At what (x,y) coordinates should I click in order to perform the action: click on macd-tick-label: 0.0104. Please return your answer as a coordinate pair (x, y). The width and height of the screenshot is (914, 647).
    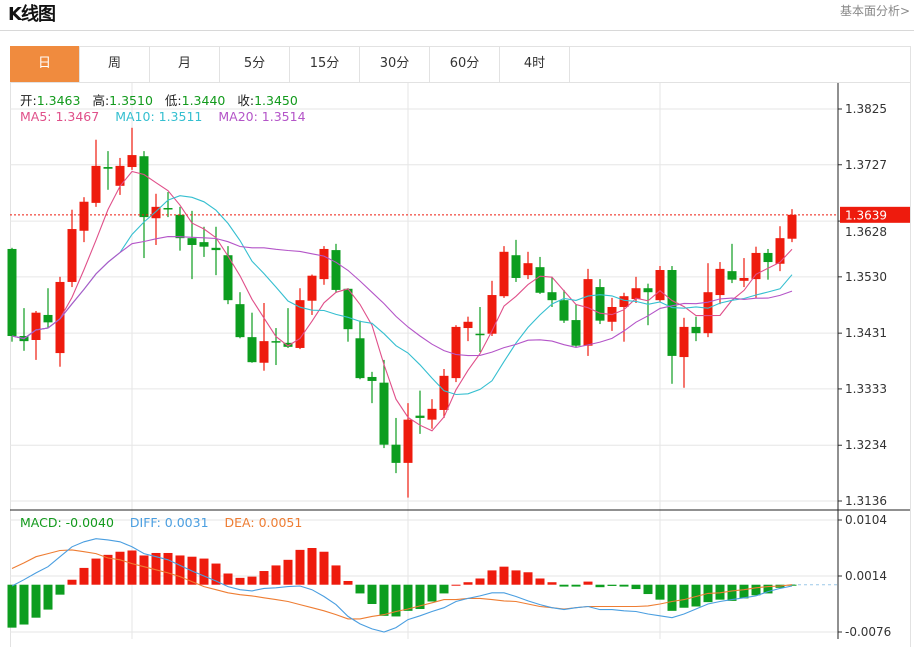
    Looking at the image, I should click on (866, 520).